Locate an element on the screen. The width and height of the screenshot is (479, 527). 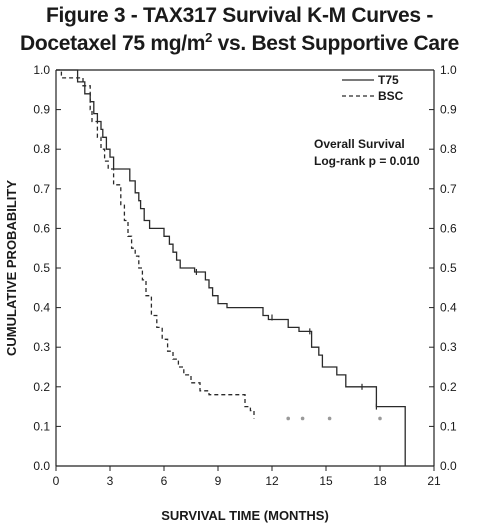
y-tick-label-left: 0.5 is located at coordinates (41, 268).